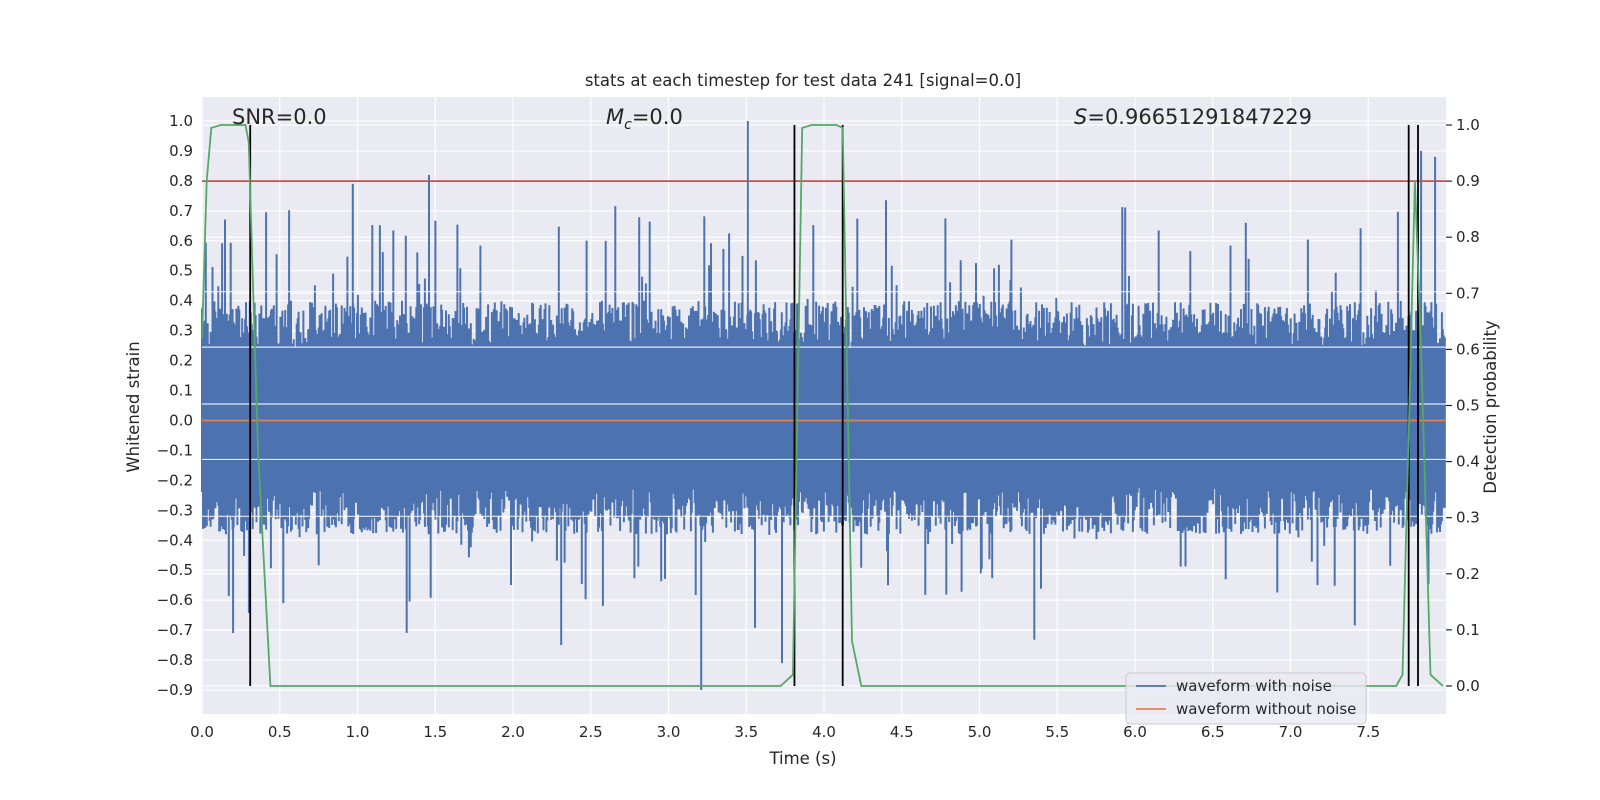  What do you see at coordinates (1199, 117) in the screenshot?
I see `annotation-s-value: =0.96651291847229` at bounding box center [1199, 117].